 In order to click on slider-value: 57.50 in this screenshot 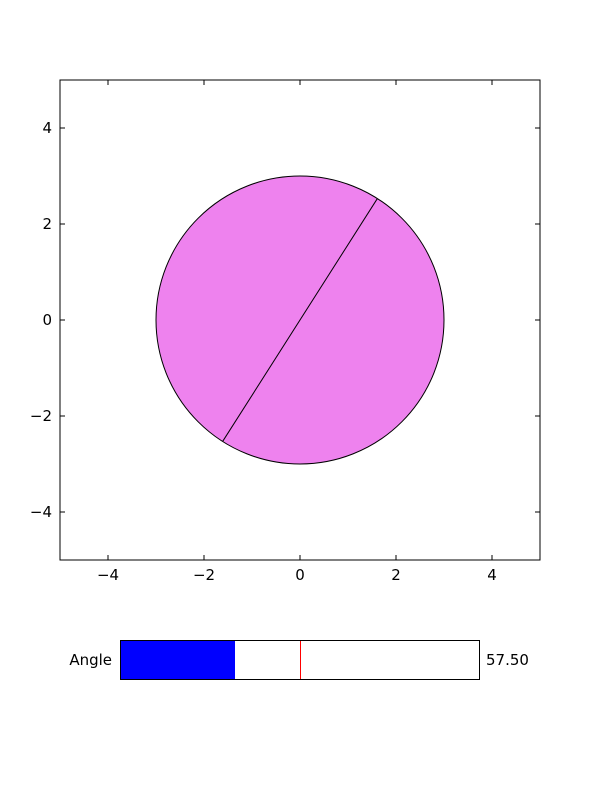, I will do `click(507, 660)`.